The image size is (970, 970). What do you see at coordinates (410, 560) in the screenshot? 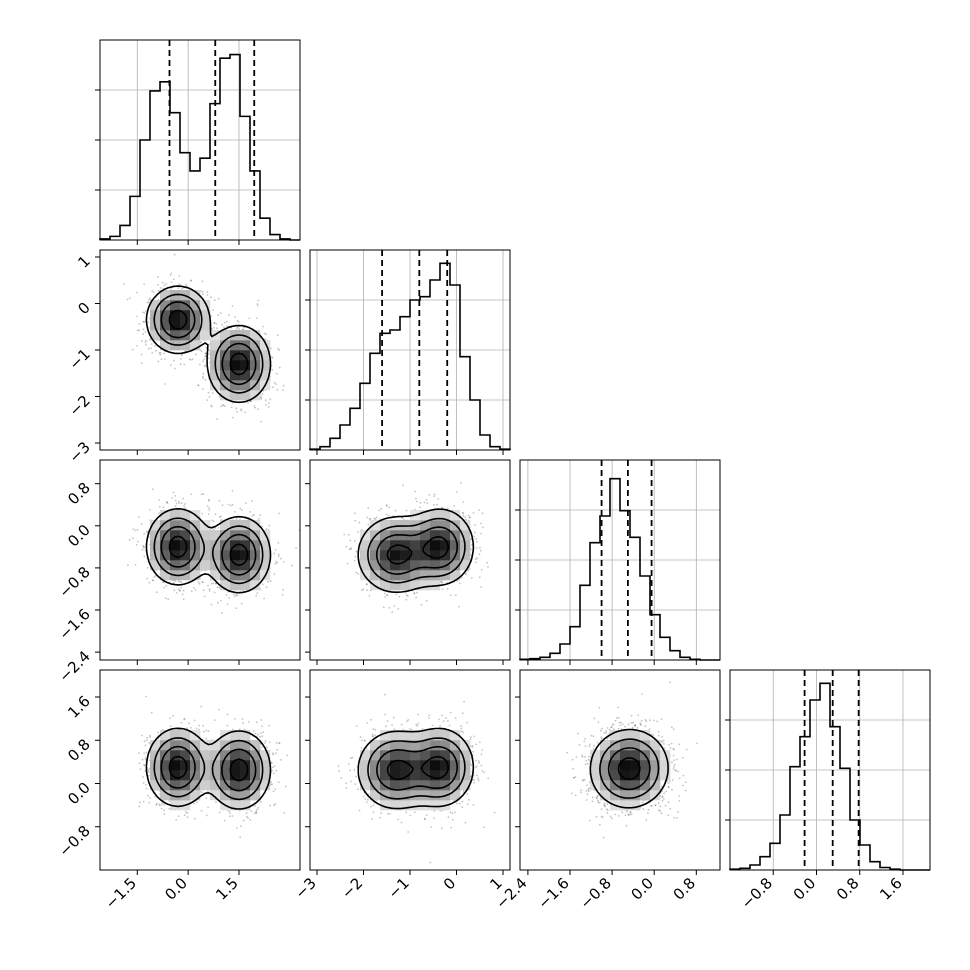
I see `joint-panel` at bounding box center [410, 560].